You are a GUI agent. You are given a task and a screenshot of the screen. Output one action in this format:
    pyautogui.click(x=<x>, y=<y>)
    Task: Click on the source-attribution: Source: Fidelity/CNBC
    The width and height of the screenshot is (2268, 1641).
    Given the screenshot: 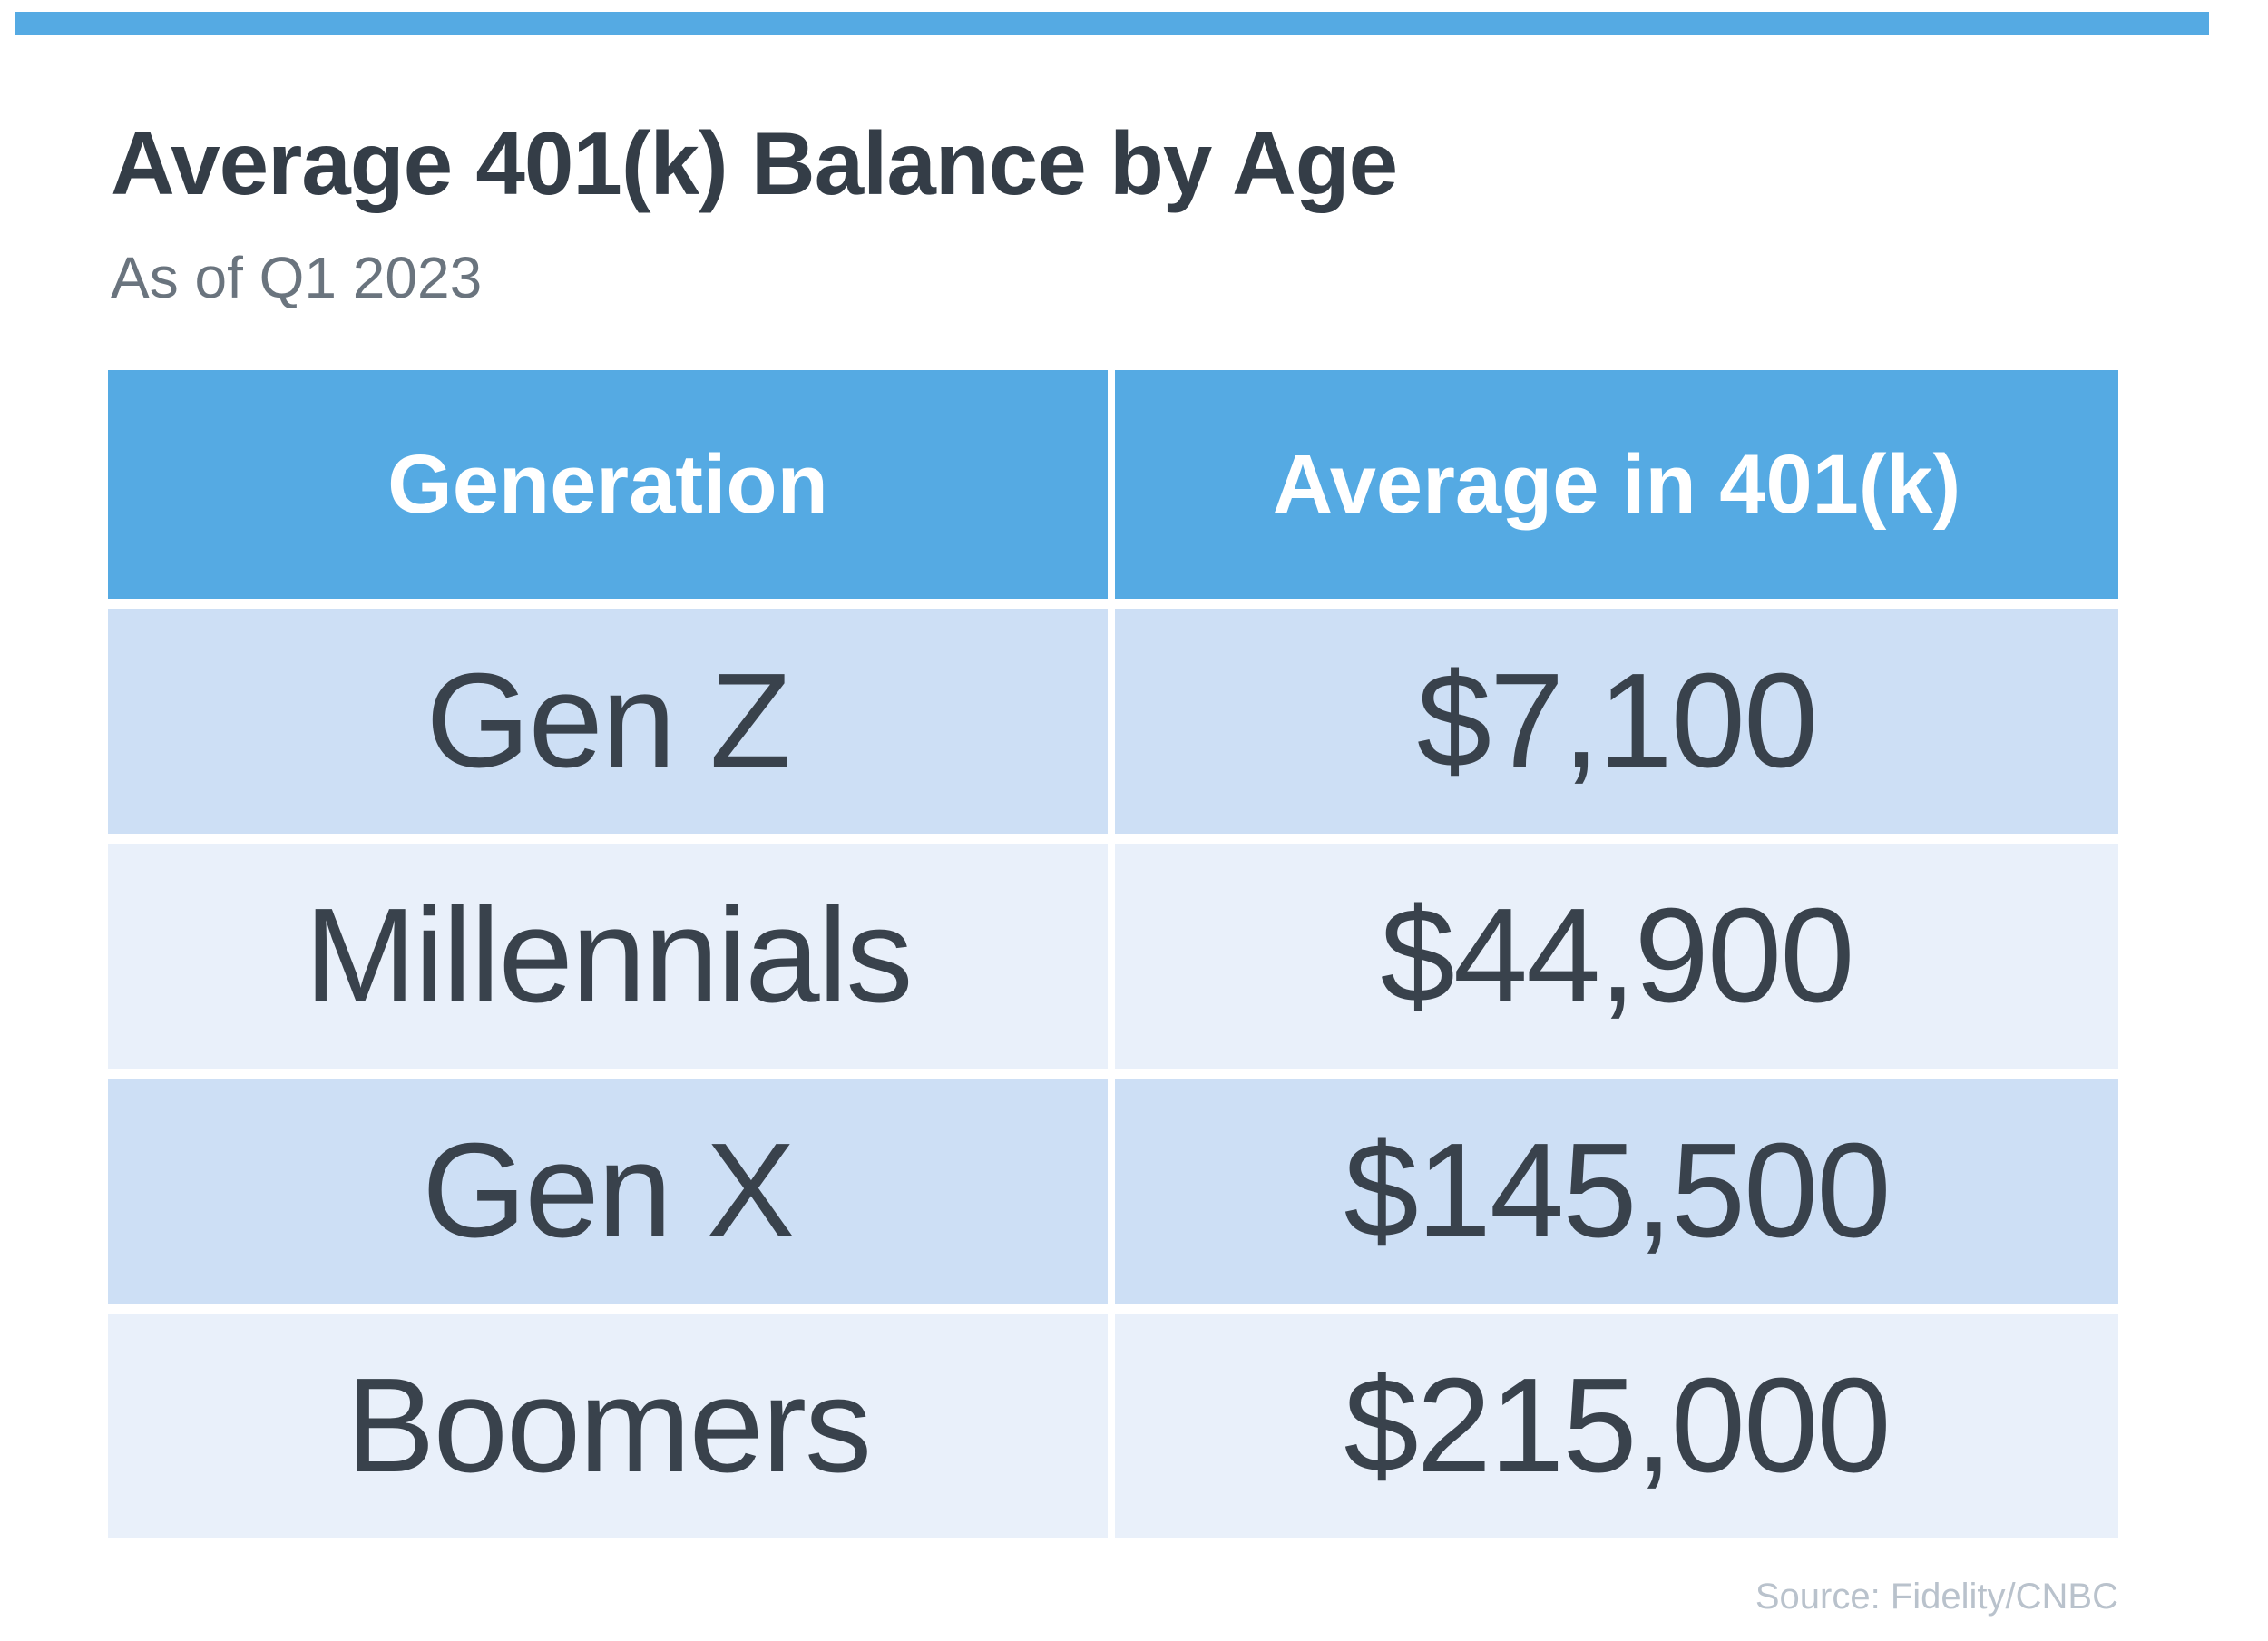 What is the action you would take?
    pyautogui.click(x=1936, y=1597)
    